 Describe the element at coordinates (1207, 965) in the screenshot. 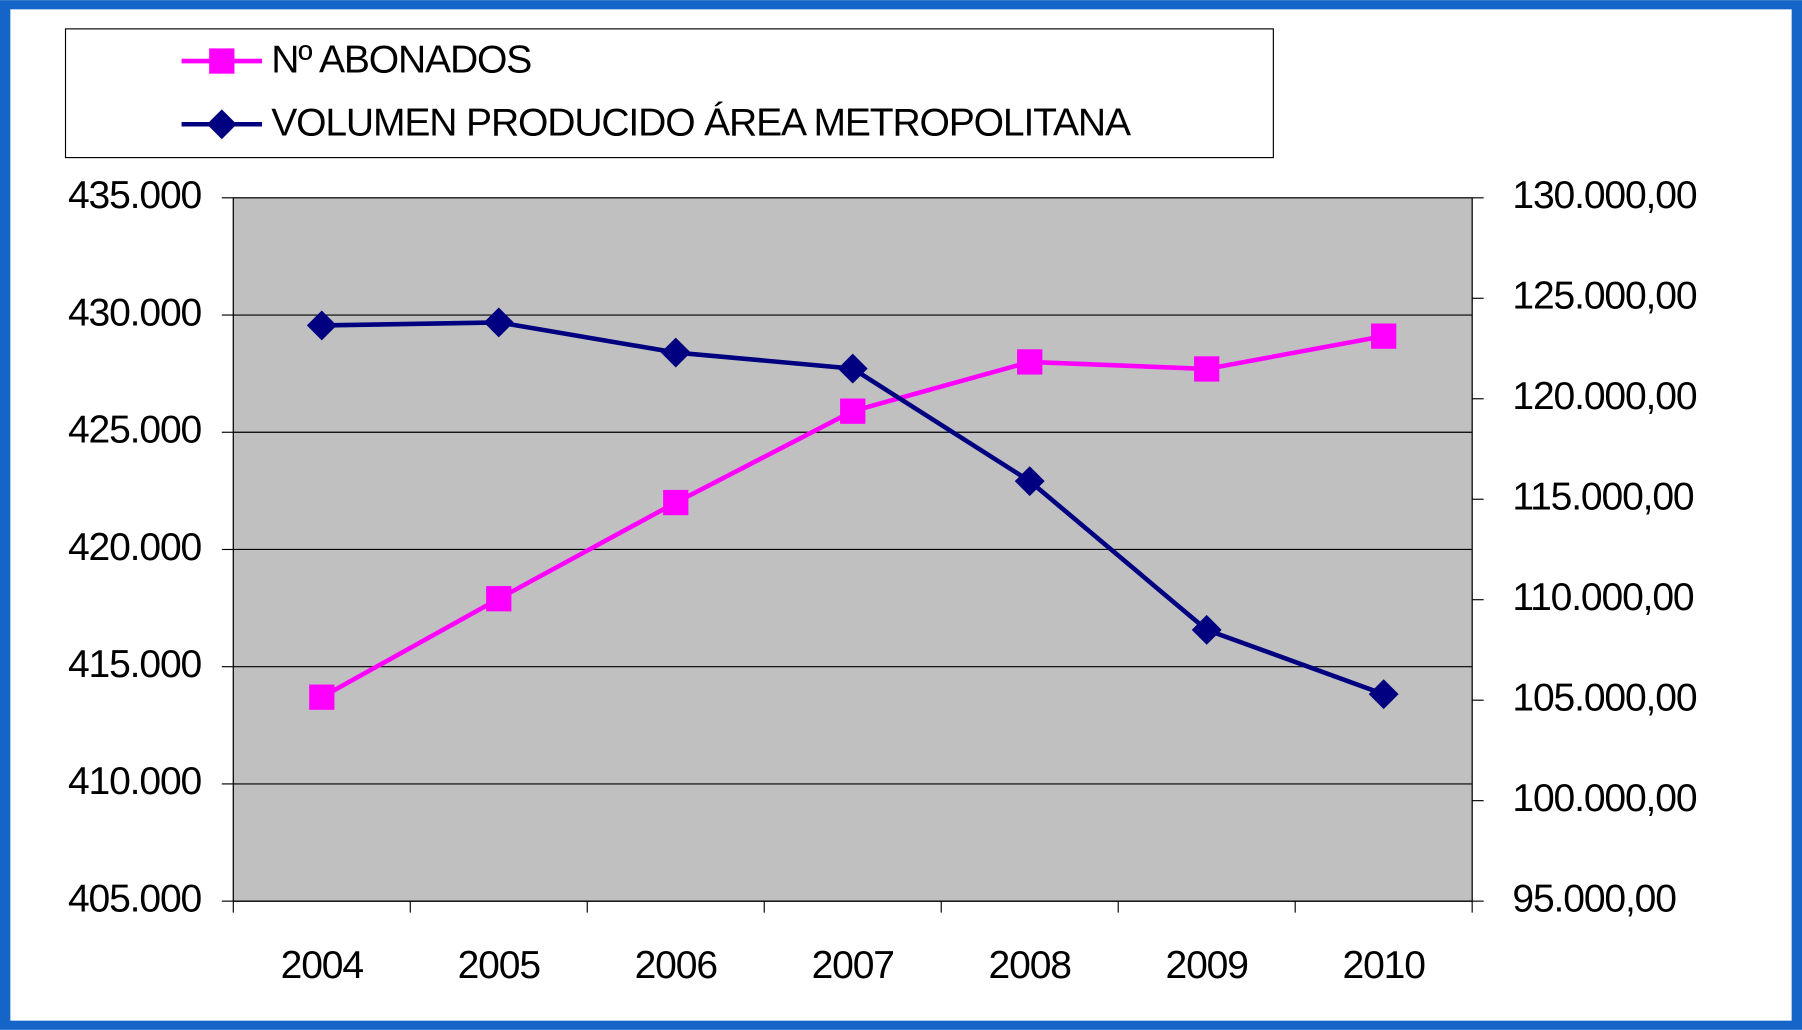

I see `x-tick-label: 2009` at that location.